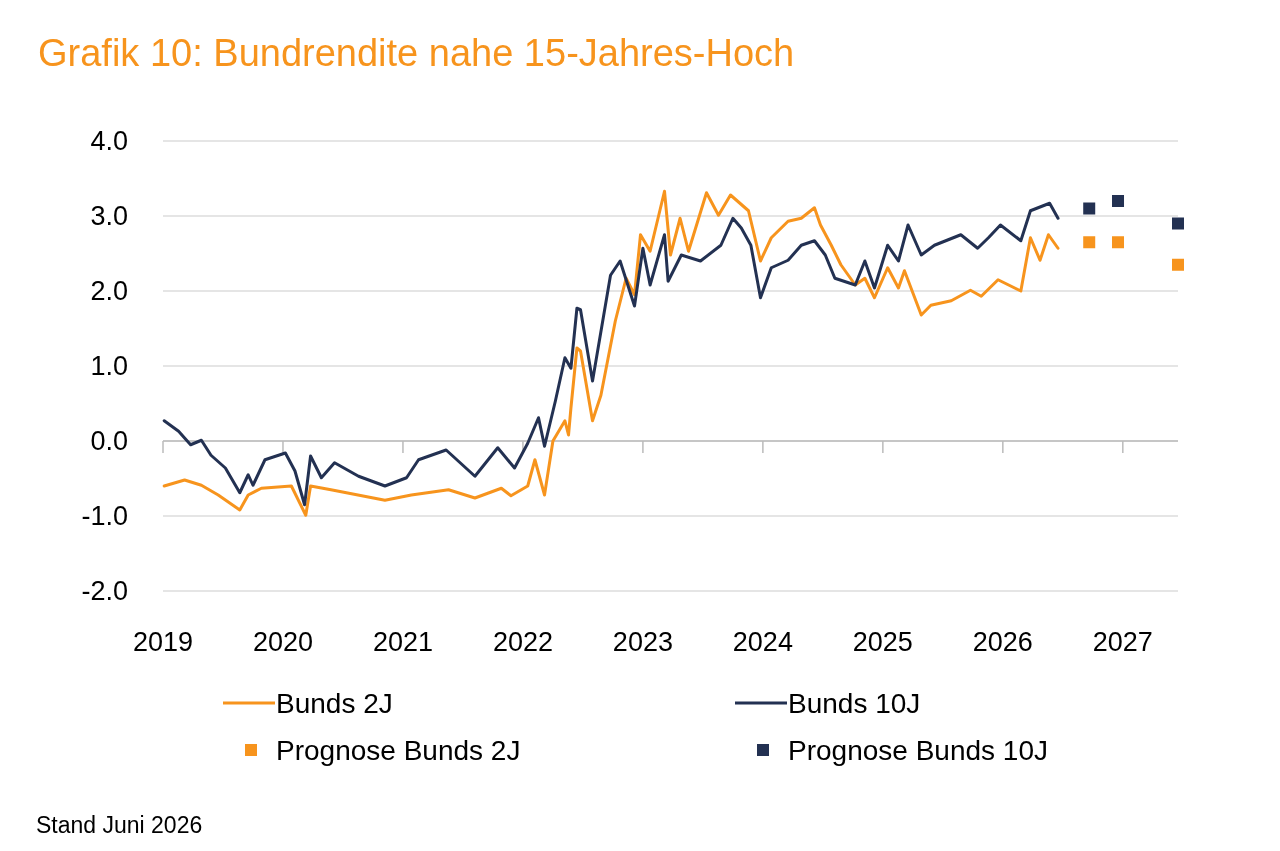 The image size is (1280, 851). Describe the element at coordinates (109, 366) in the screenshot. I see `y-tick-label: 1.0` at that location.